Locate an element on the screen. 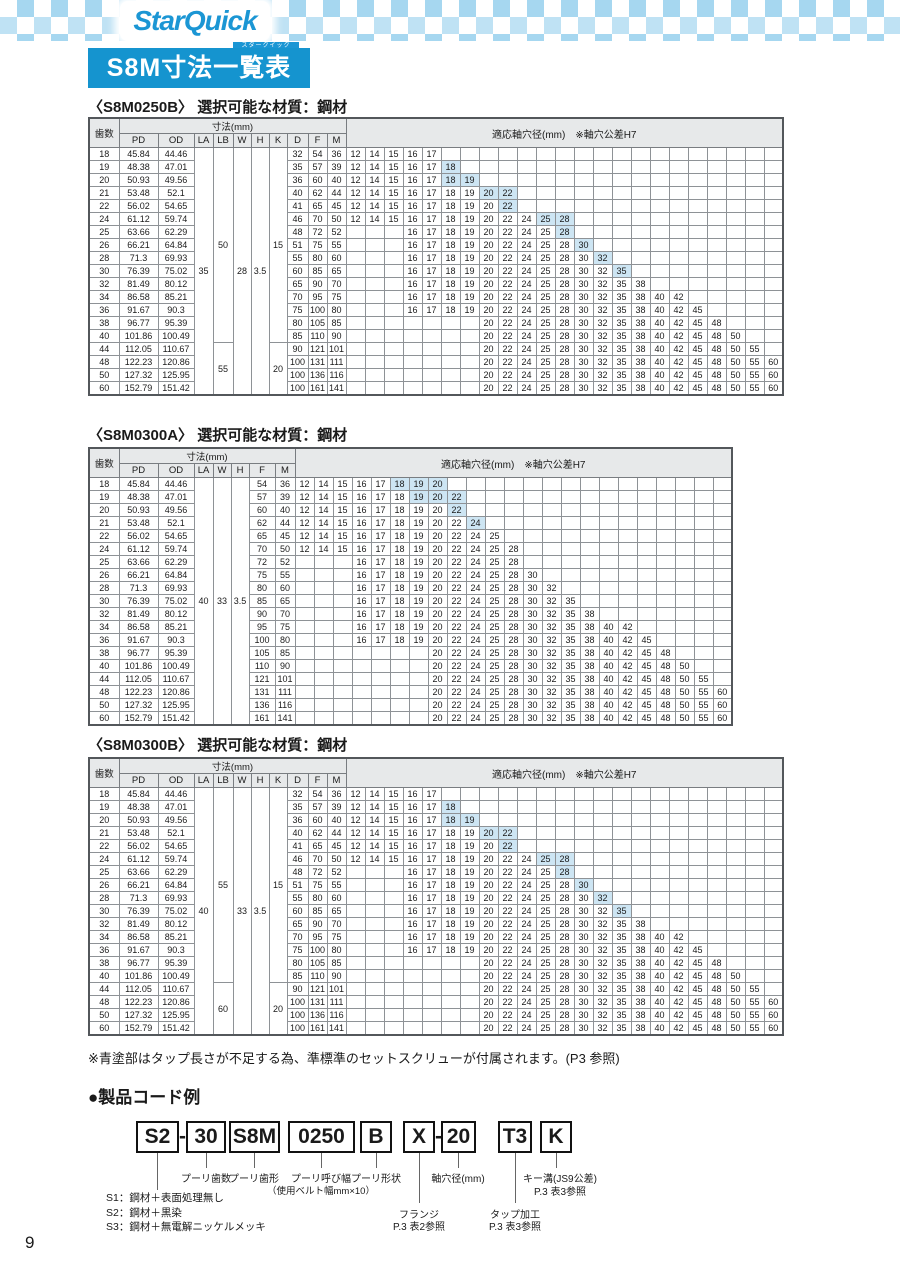  bore-cell: 30 is located at coordinates (532, 666).